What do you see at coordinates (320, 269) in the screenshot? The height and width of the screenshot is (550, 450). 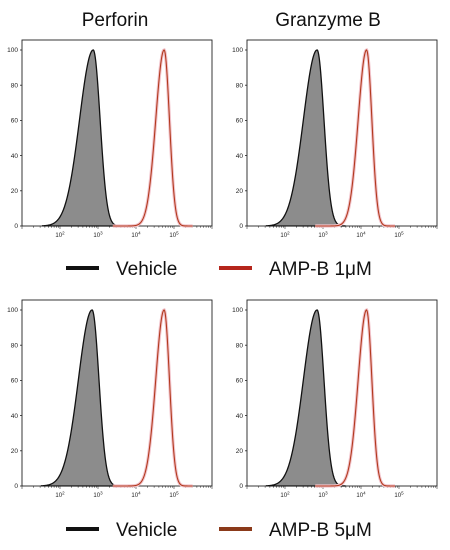 I see `legend-treatment-label: AMP-B 1μM` at bounding box center [320, 269].